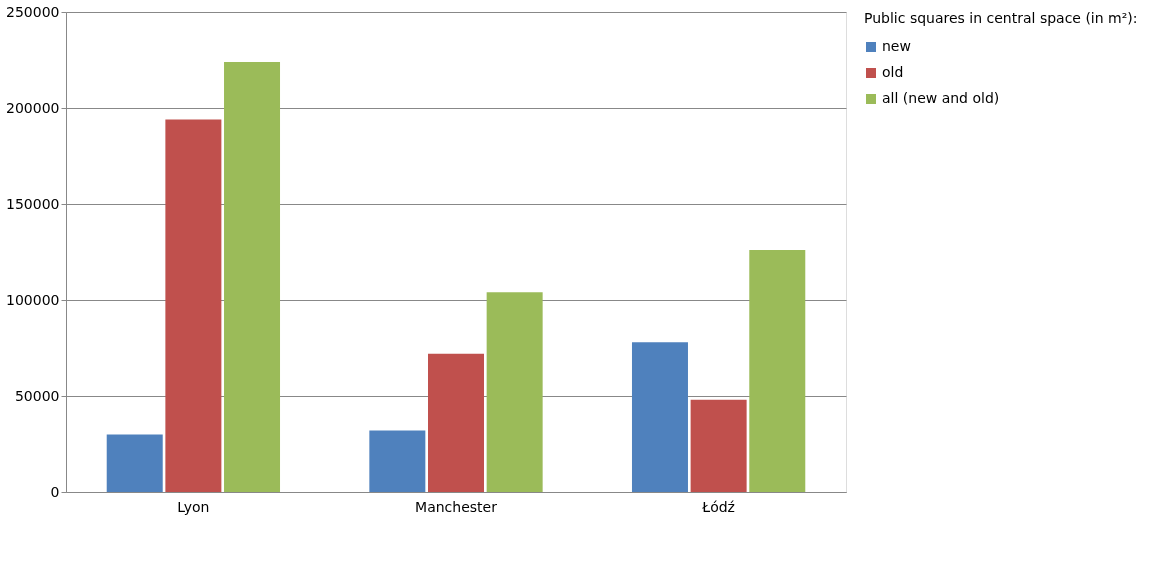 This screenshot has width=1153, height=572. I want to click on x-tick-label: Manchester, so click(456, 506).